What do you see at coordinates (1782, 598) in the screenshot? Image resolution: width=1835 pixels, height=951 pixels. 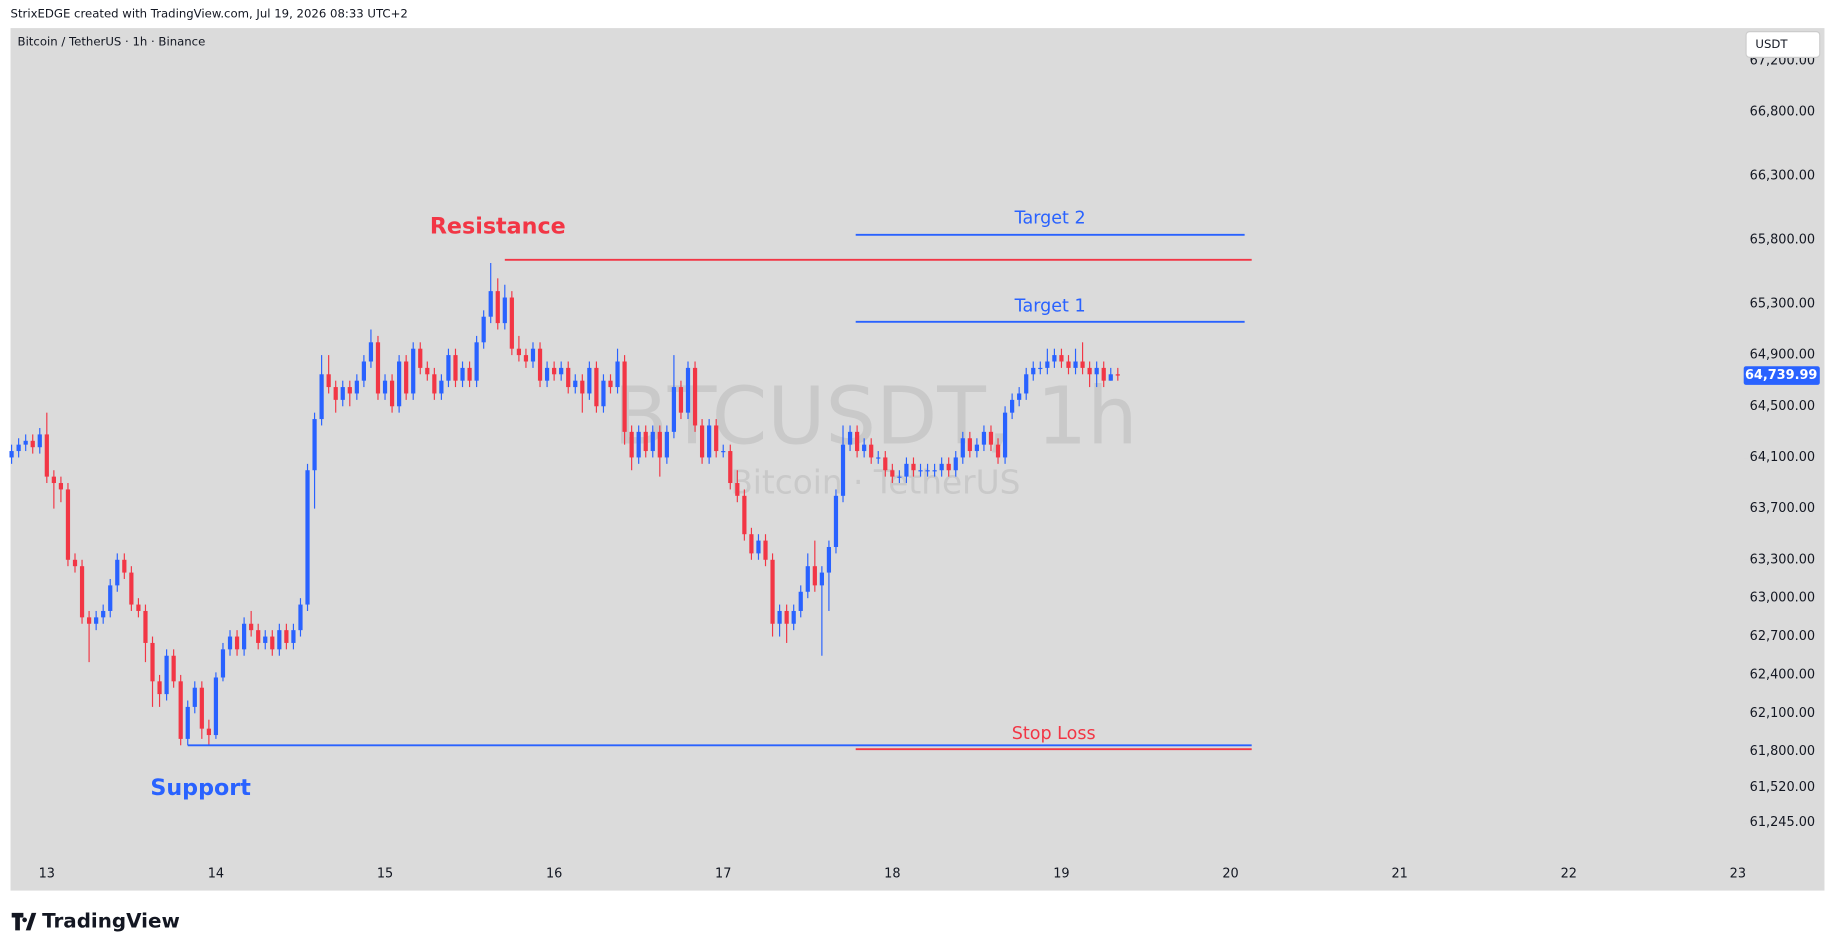 I see `y-tick-label: 63,000.00` at bounding box center [1782, 598].